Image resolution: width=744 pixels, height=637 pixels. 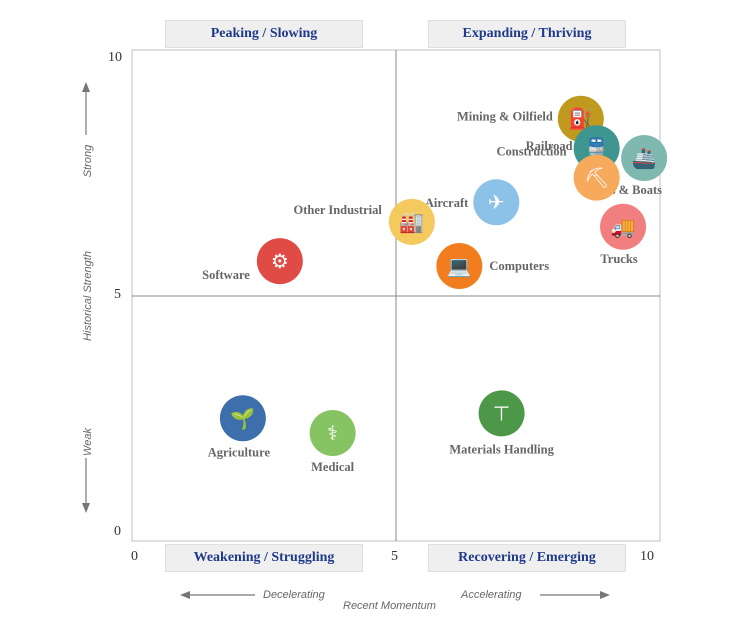 I want to click on data-point: 🚚 Trucks, so click(x=623, y=234).